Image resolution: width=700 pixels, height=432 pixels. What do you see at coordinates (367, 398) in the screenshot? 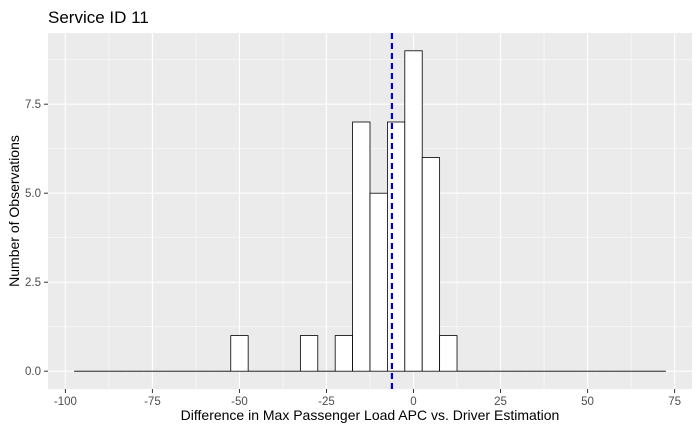
I see `x-axis-ticks: -100 -75 -50 -25 0 25 50 75` at bounding box center [367, 398].